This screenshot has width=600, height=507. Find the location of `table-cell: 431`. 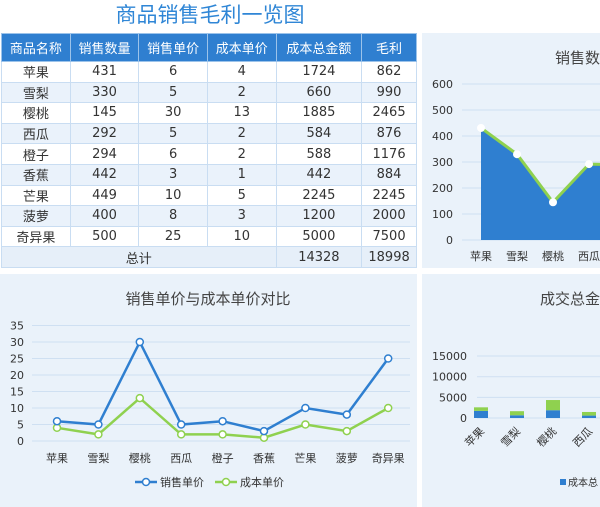

table-cell: 431 is located at coordinates (104, 72).